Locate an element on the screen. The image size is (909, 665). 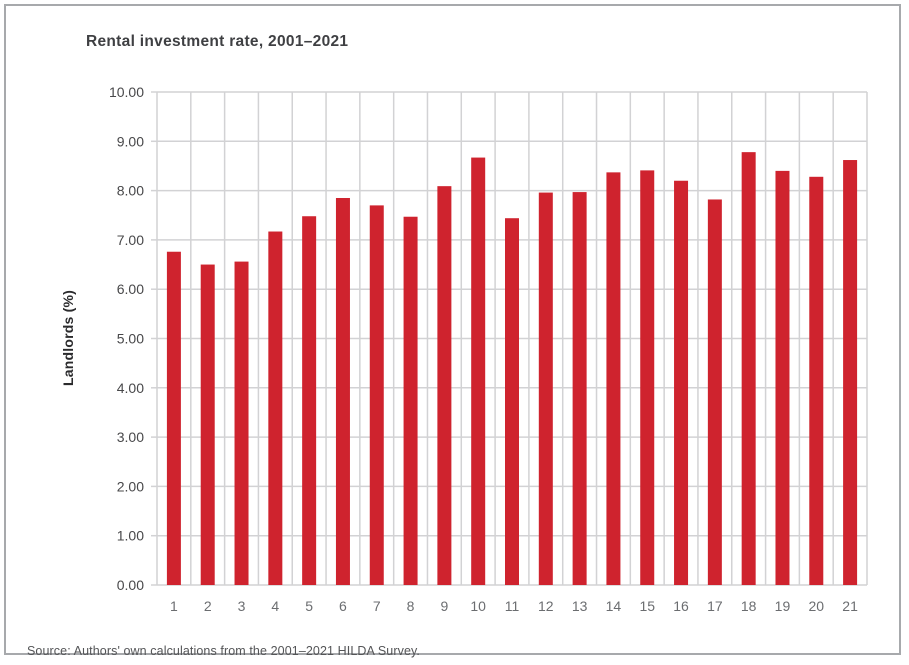
x-tick-label: 16 is located at coordinates (681, 606).